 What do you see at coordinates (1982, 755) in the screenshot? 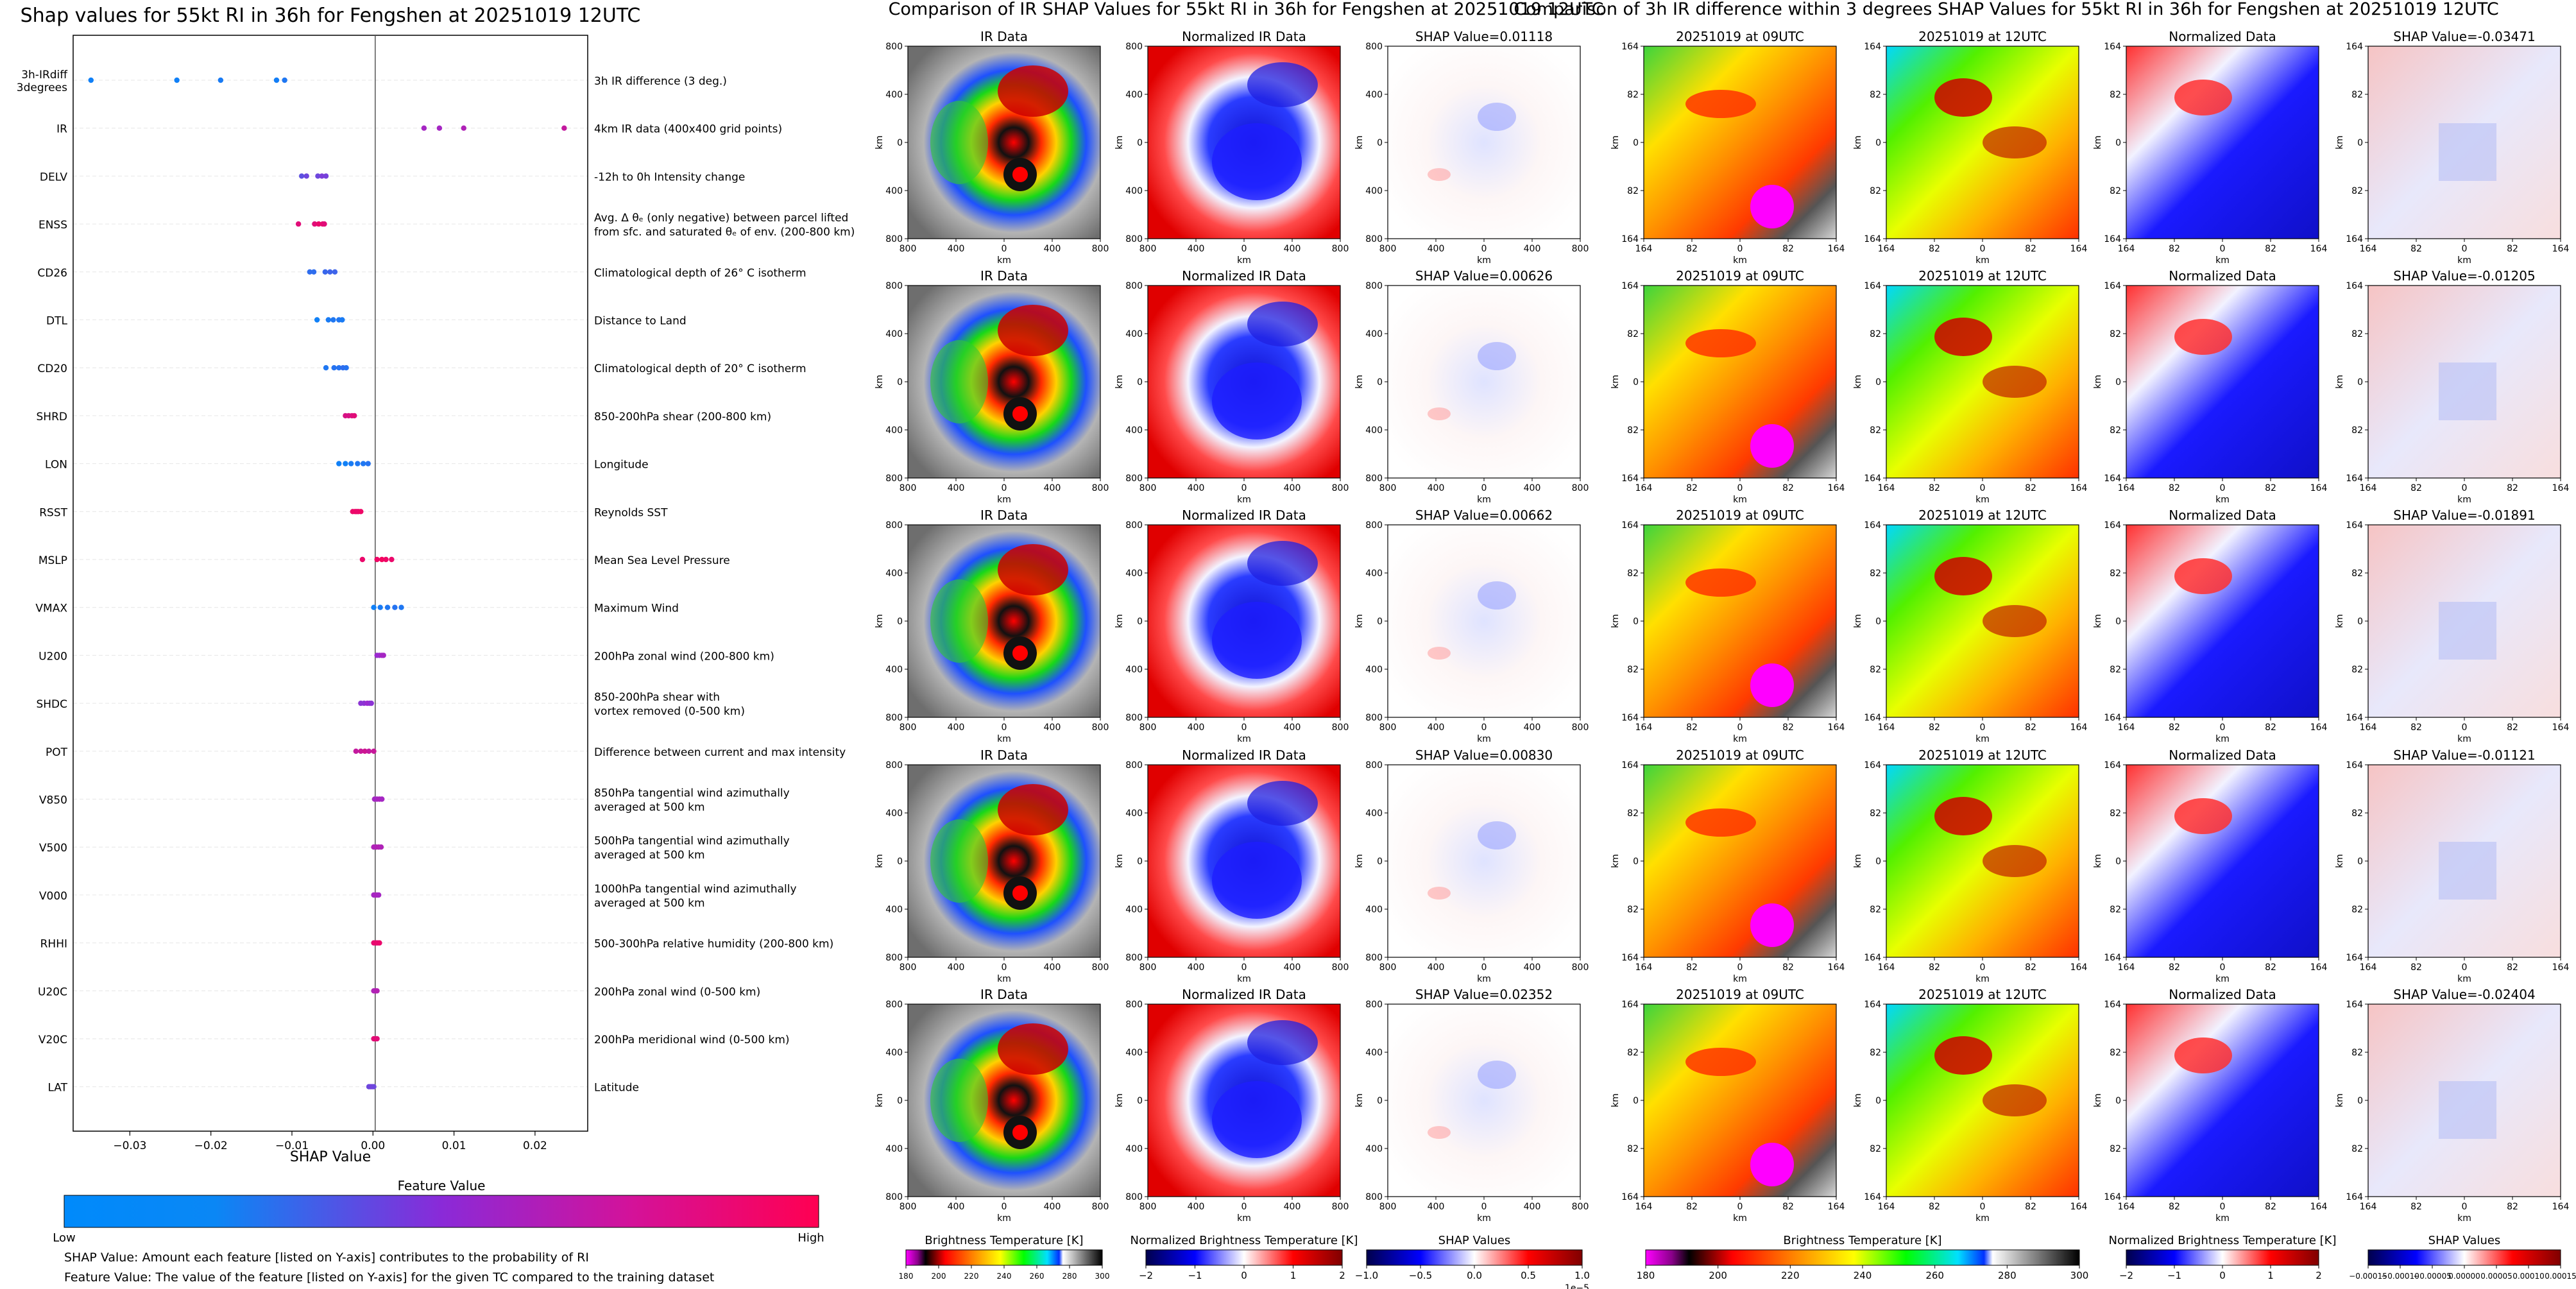
I see `panel-title: 20251019 at 12UTC` at bounding box center [1982, 755].